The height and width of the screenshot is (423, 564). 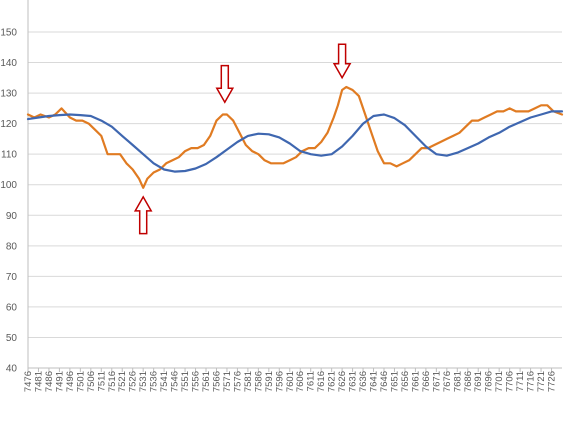 What do you see at coordinates (321, 381) in the screenshot?
I see `x-tick-label: 7616` at bounding box center [321, 381].